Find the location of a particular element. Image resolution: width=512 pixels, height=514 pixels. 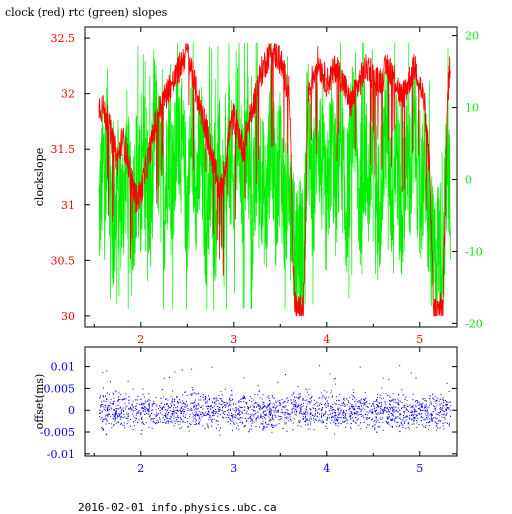

bottom-y-axis-label: offset(ms) is located at coordinates (39, 402).